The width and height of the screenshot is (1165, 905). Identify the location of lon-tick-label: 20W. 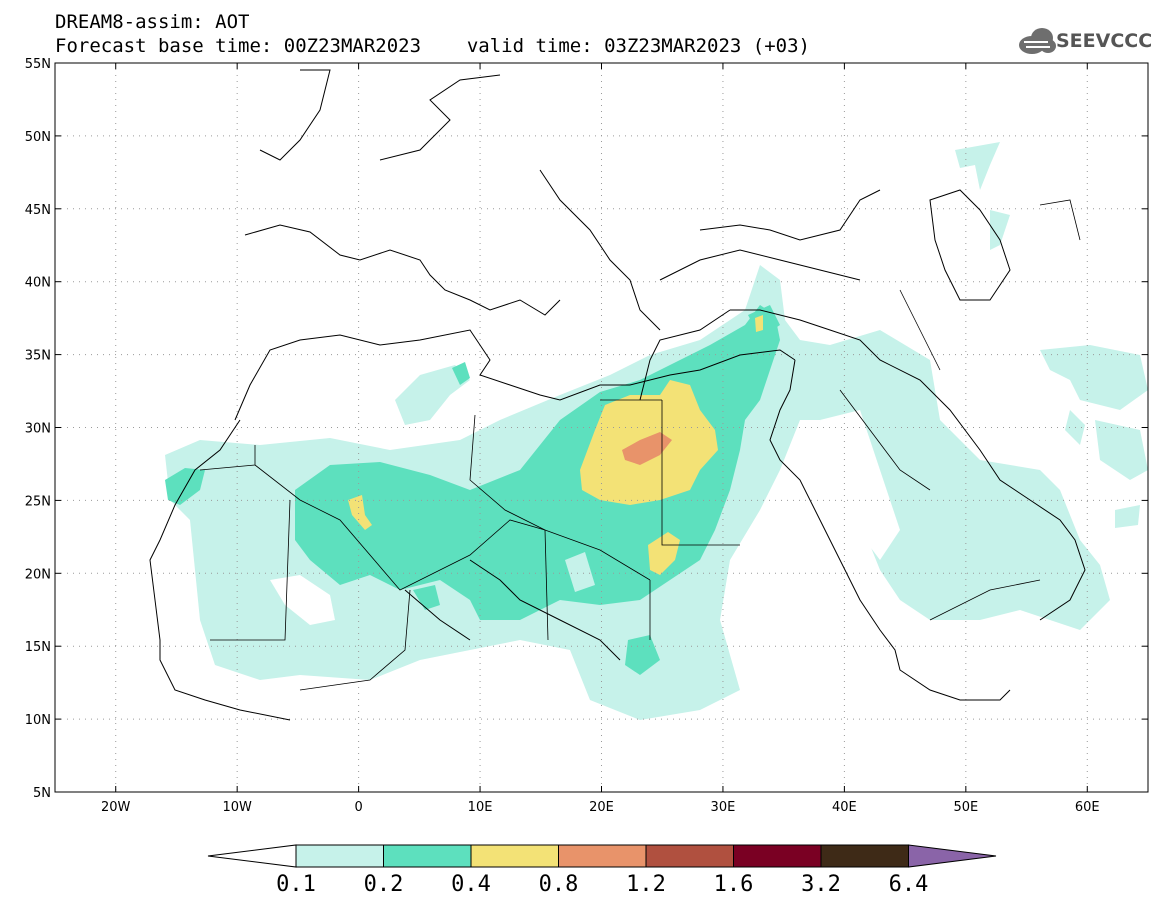
(116, 807).